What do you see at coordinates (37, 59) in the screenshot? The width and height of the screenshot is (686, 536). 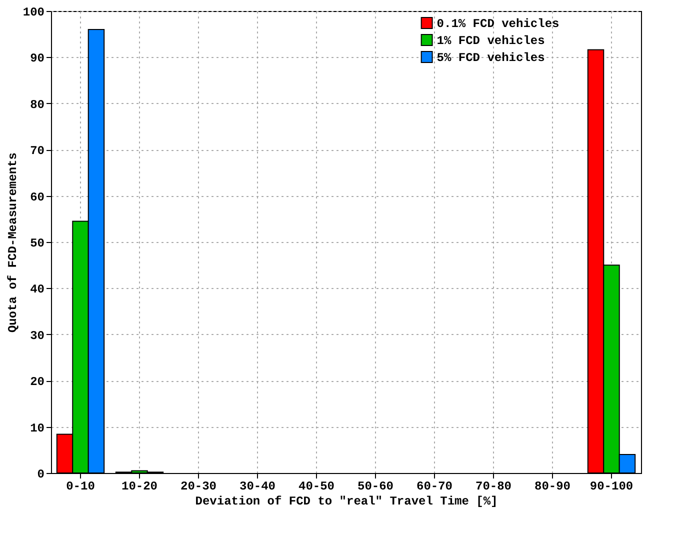 I see `y-tick-label: 90` at bounding box center [37, 59].